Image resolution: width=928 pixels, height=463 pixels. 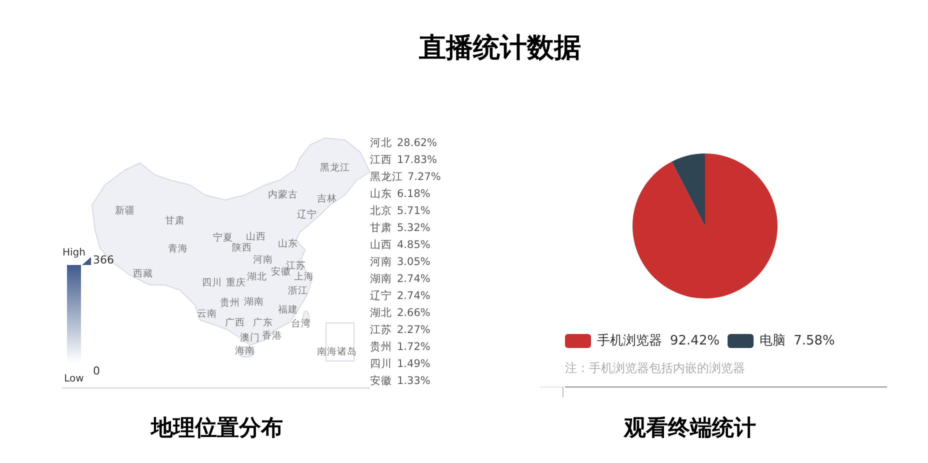 What do you see at coordinates (814, 341) in the screenshot?
I see `data-label: 7.58%` at bounding box center [814, 341].